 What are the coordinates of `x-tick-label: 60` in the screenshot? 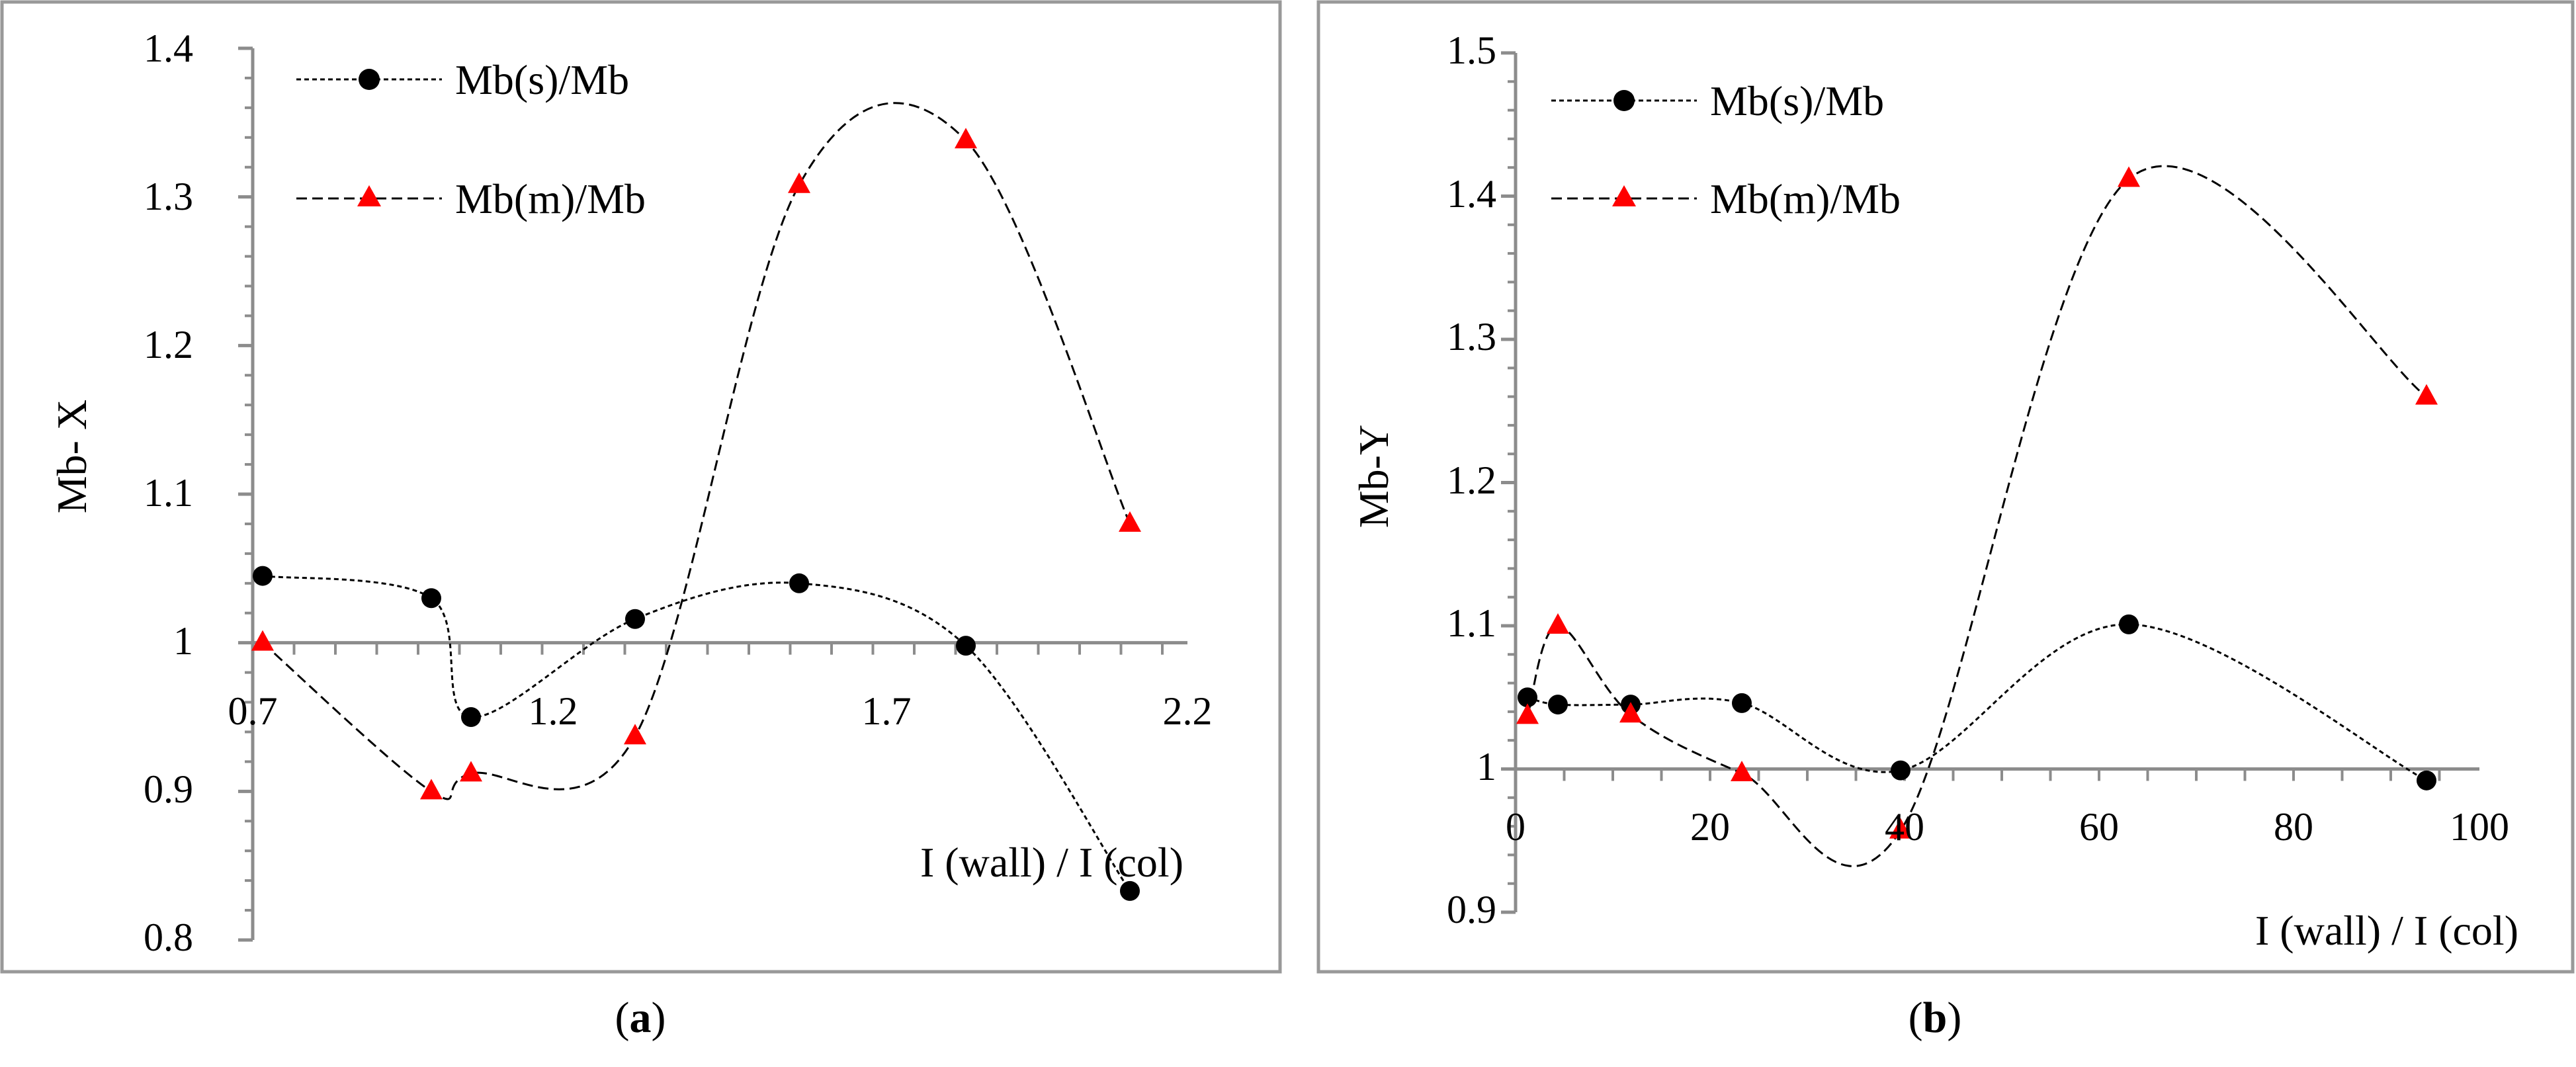 It's located at (2099, 827).